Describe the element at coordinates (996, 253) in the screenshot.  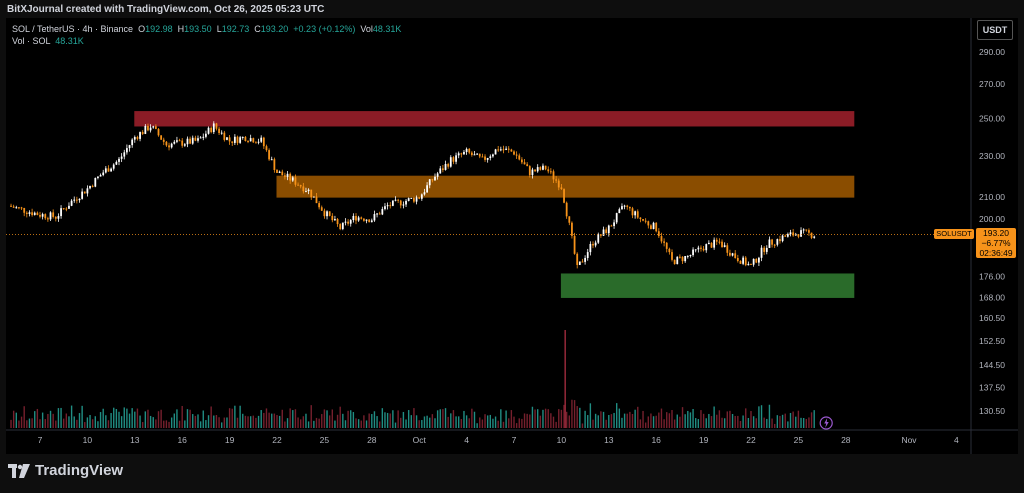
I see `bar-countdown: 02:36:49` at that location.